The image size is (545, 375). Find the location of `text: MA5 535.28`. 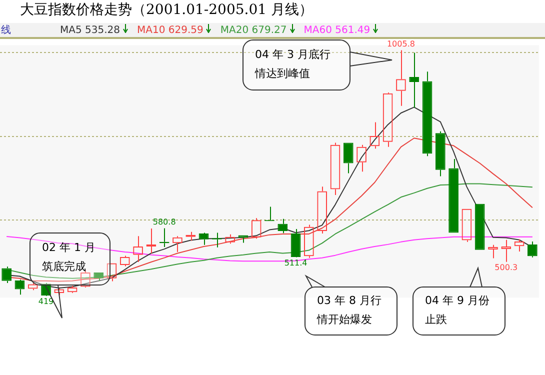

text: MA5 535.28 is located at coordinates (90, 30).